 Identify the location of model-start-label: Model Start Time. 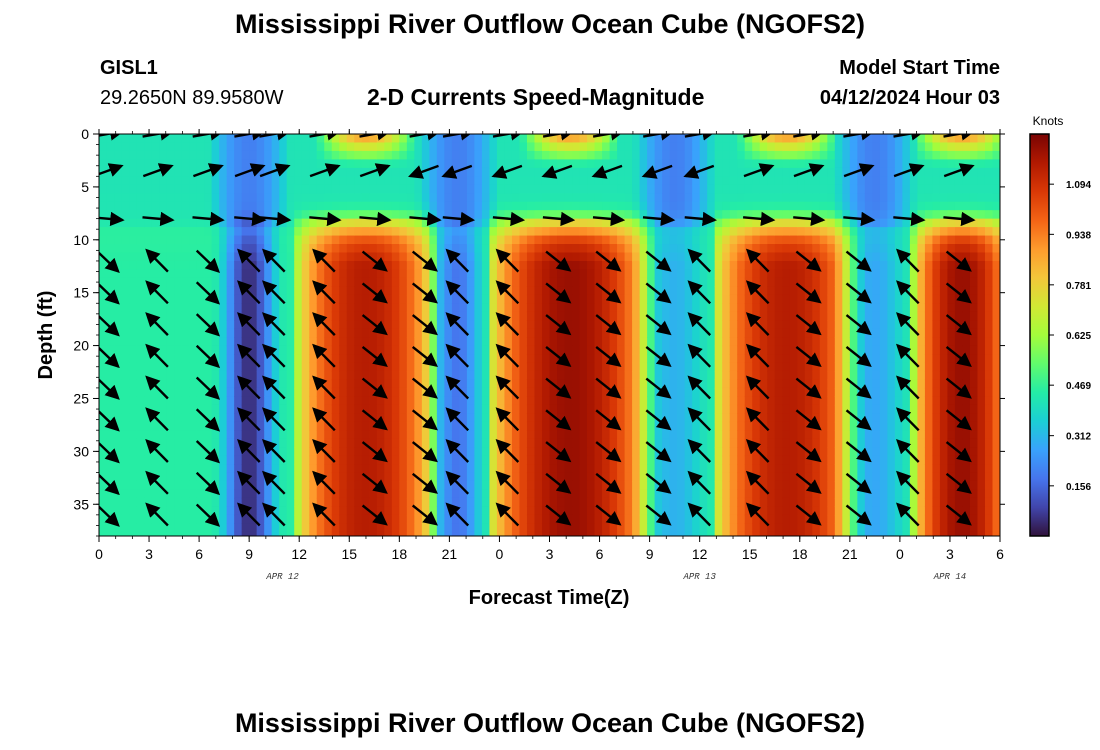
(919, 68).